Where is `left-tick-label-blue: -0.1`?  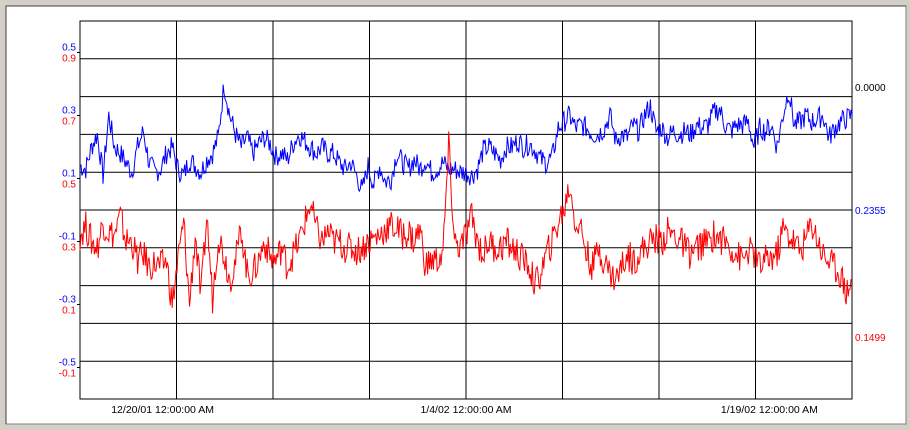
left-tick-label-blue: -0.1 is located at coordinates (68, 237).